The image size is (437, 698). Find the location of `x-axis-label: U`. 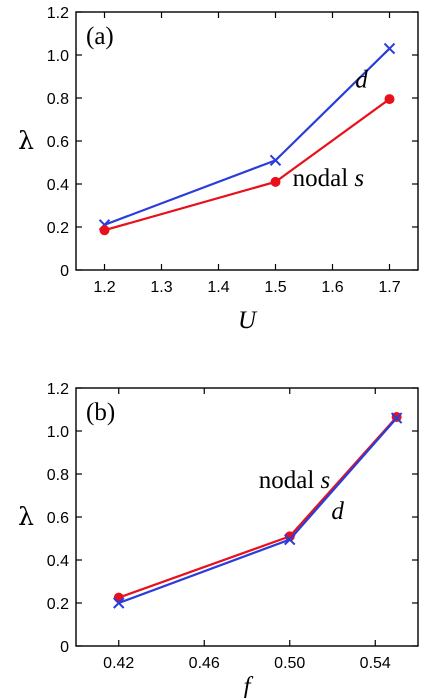

x-axis-label: U is located at coordinates (248, 320).